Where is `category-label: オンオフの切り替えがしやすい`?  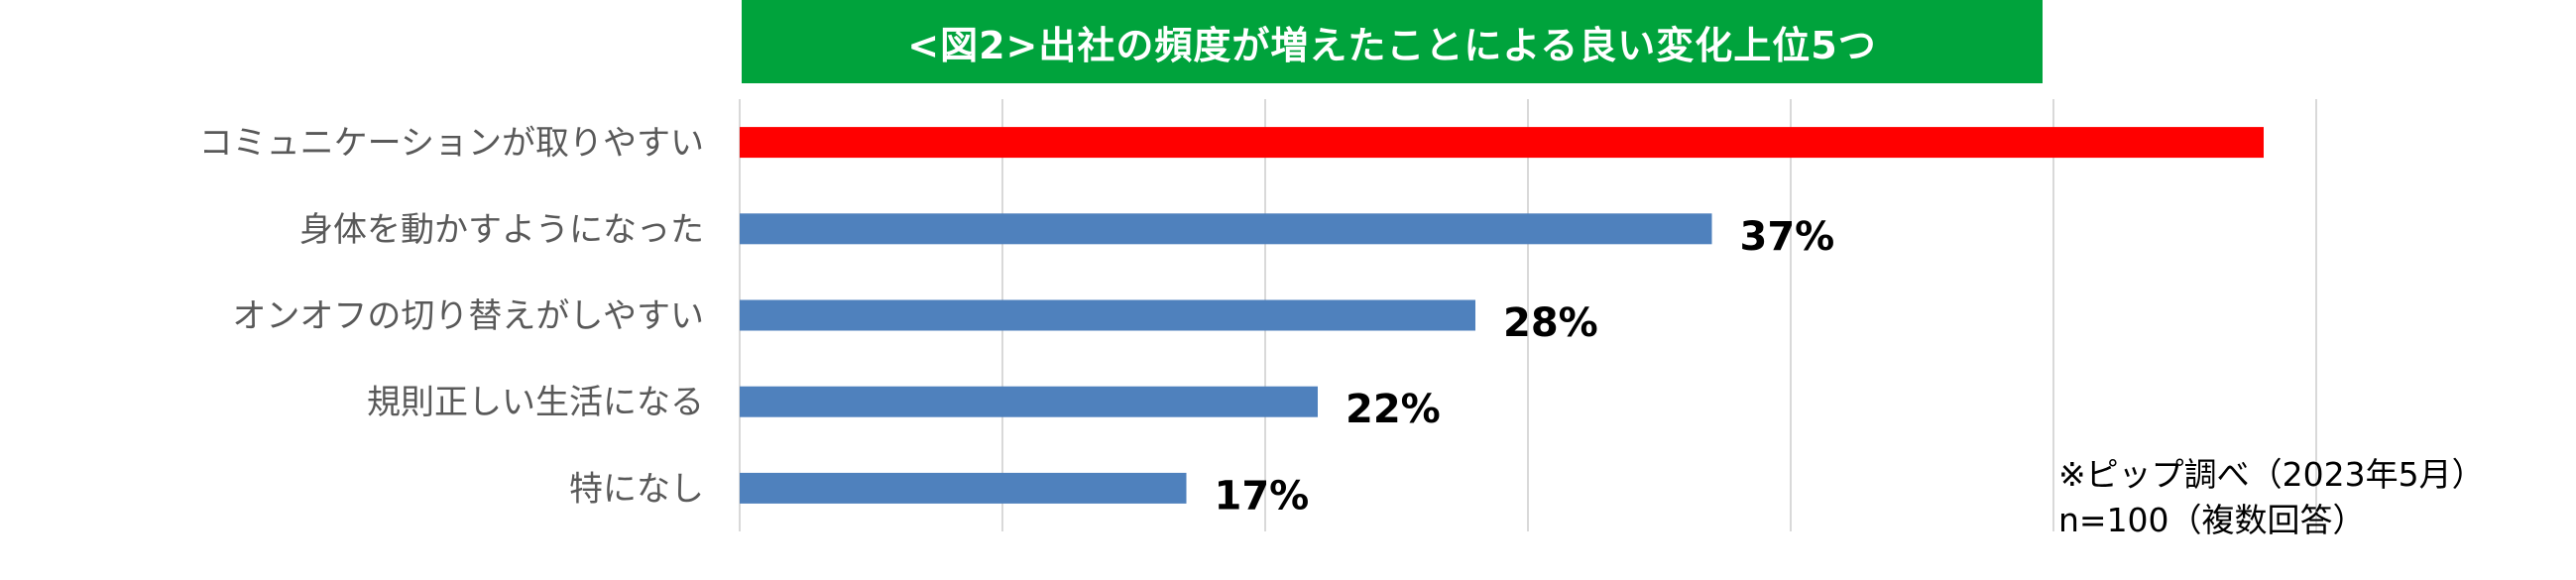
category-label: オンオフの切り替えがしやすい is located at coordinates (468, 316).